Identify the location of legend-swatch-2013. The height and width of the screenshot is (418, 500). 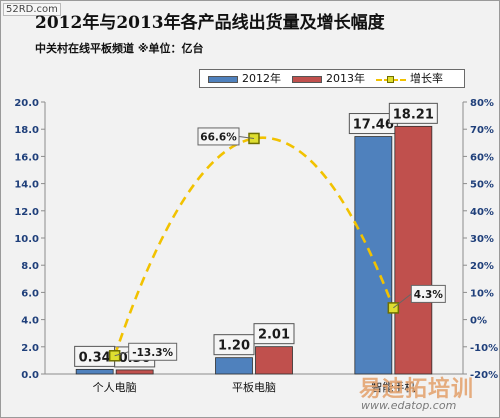
(307, 79).